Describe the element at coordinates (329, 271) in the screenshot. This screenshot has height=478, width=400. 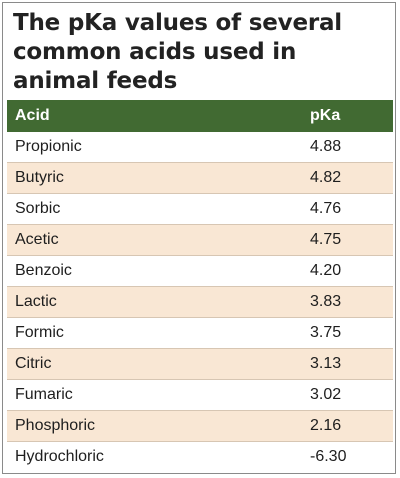
I see `pka-value-cell: 4.20` at that location.